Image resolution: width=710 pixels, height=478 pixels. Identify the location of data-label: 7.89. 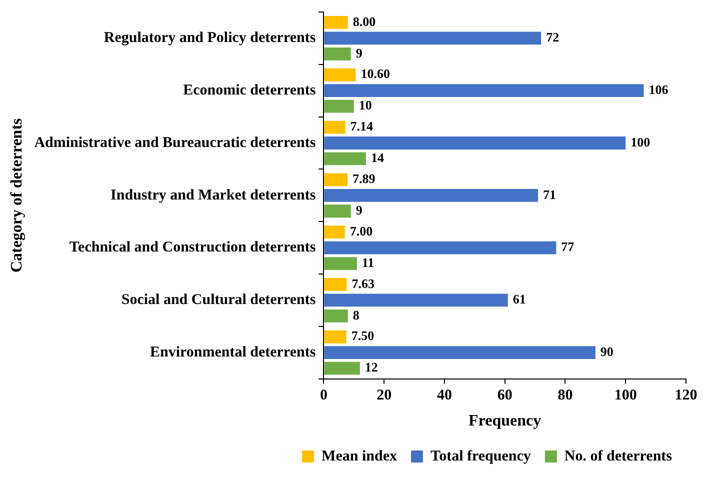
(364, 178).